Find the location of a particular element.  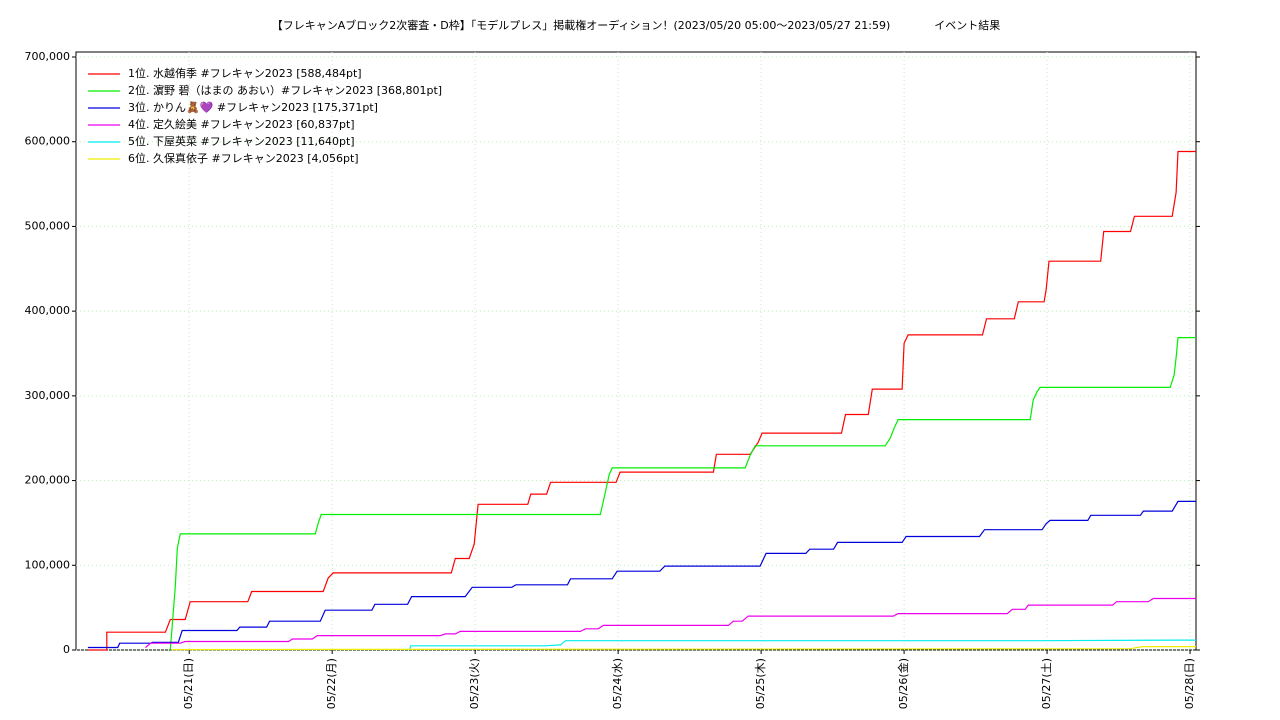

y-tick-label: 0 is located at coordinates (66, 649).